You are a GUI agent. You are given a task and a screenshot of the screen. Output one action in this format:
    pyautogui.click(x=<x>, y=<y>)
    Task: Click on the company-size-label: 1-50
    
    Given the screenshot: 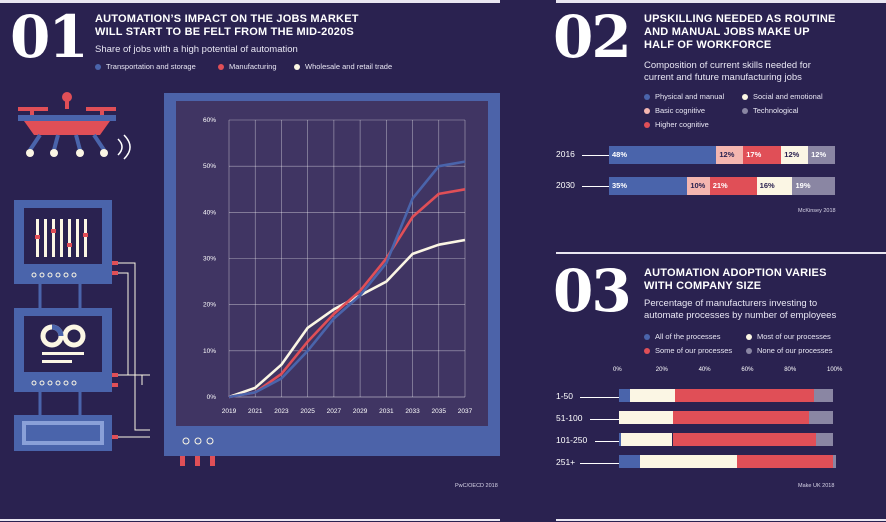 What is the action you would take?
    pyautogui.click(x=565, y=396)
    